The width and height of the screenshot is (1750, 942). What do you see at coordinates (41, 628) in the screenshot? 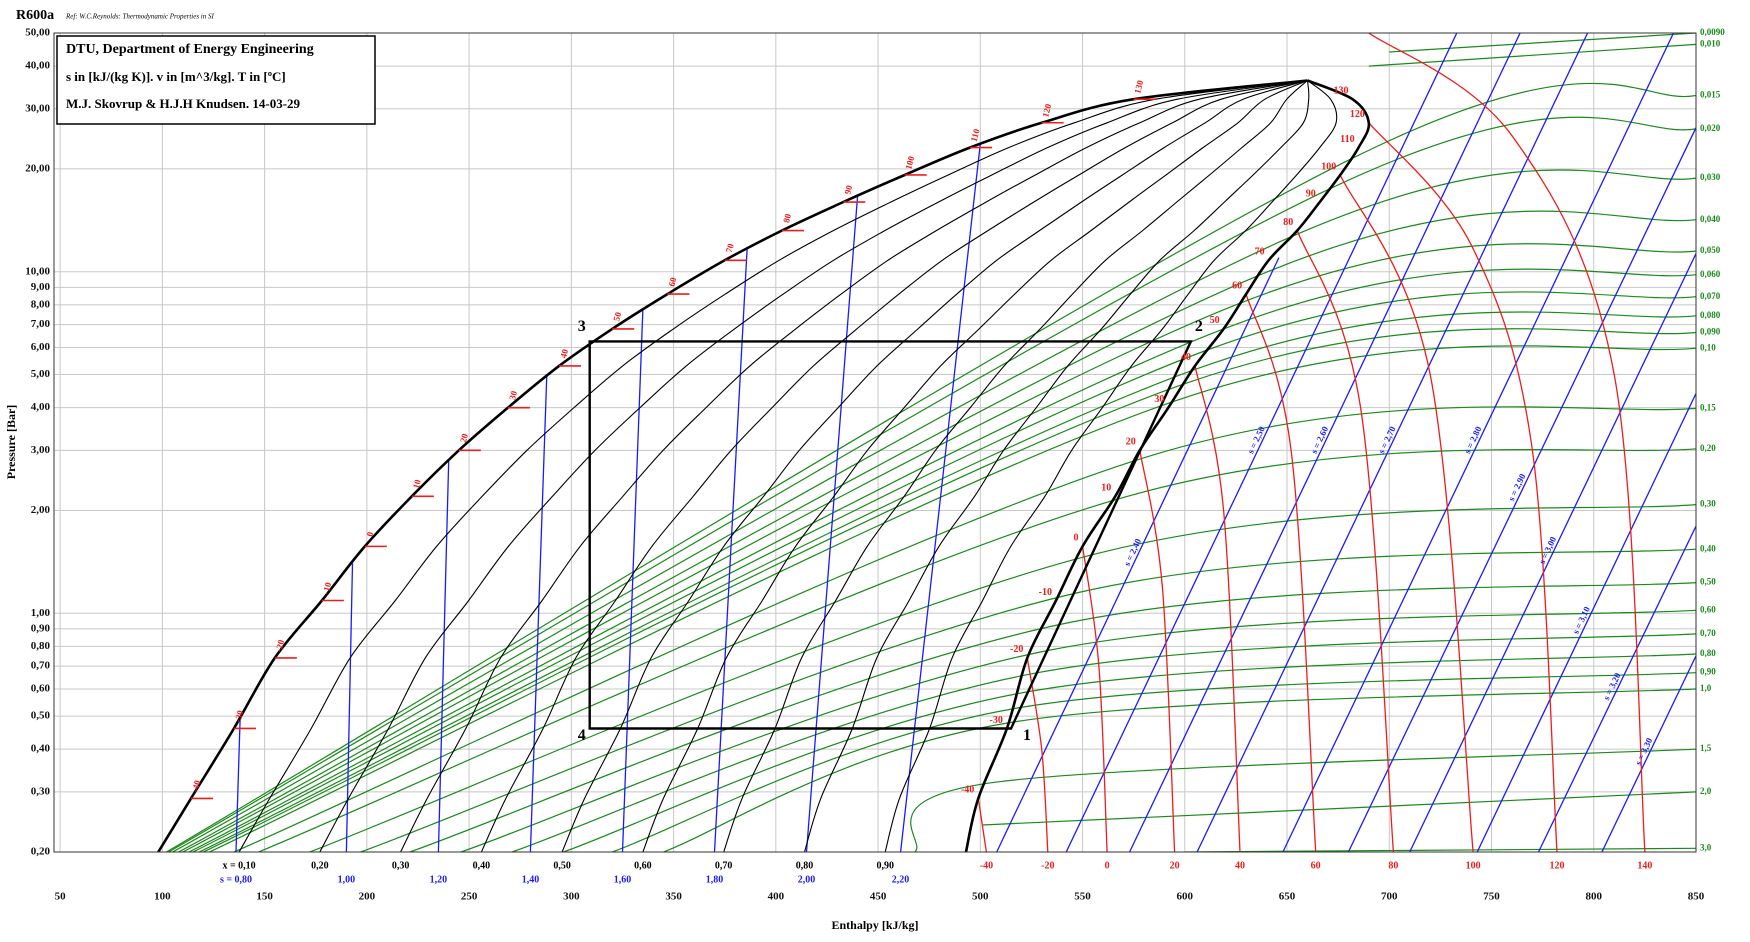
I see `y-tick-label: 0,90` at bounding box center [41, 628].